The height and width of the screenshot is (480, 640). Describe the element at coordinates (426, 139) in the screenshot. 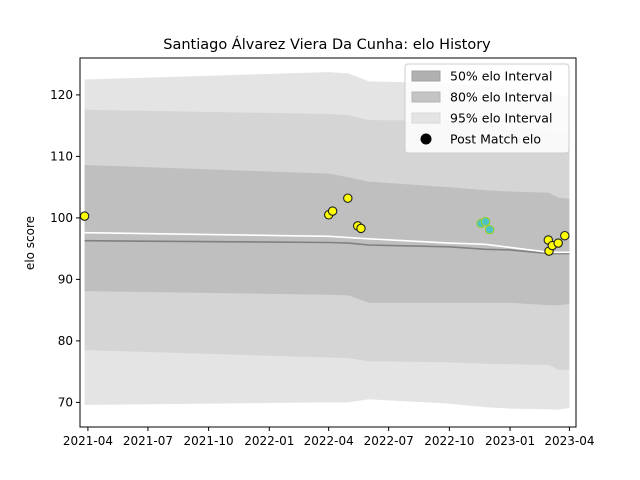

I see `legend-marker` at that location.